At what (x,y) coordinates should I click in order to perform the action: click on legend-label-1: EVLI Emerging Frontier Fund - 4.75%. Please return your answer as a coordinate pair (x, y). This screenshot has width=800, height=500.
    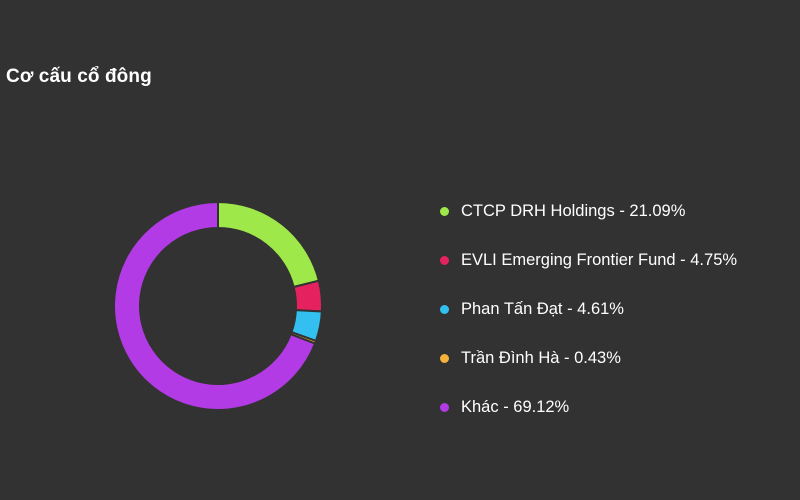
    Looking at the image, I should click on (599, 259).